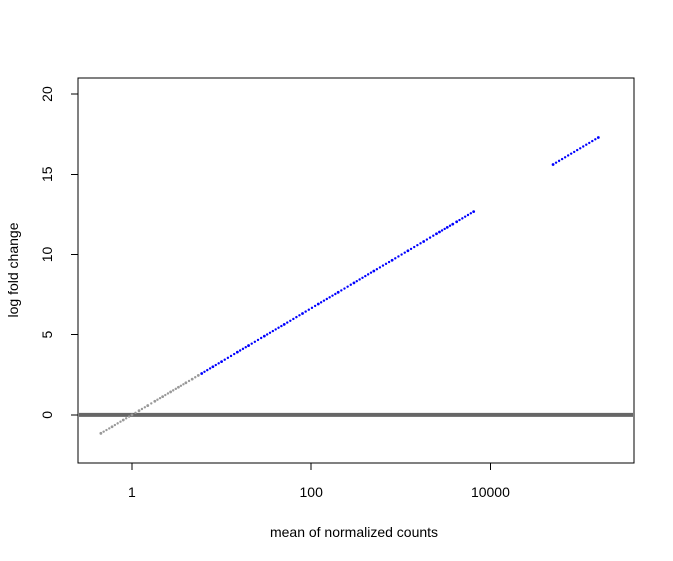 This screenshot has width=673, height=561. I want to click on y-tick-label: 5, so click(47, 335).